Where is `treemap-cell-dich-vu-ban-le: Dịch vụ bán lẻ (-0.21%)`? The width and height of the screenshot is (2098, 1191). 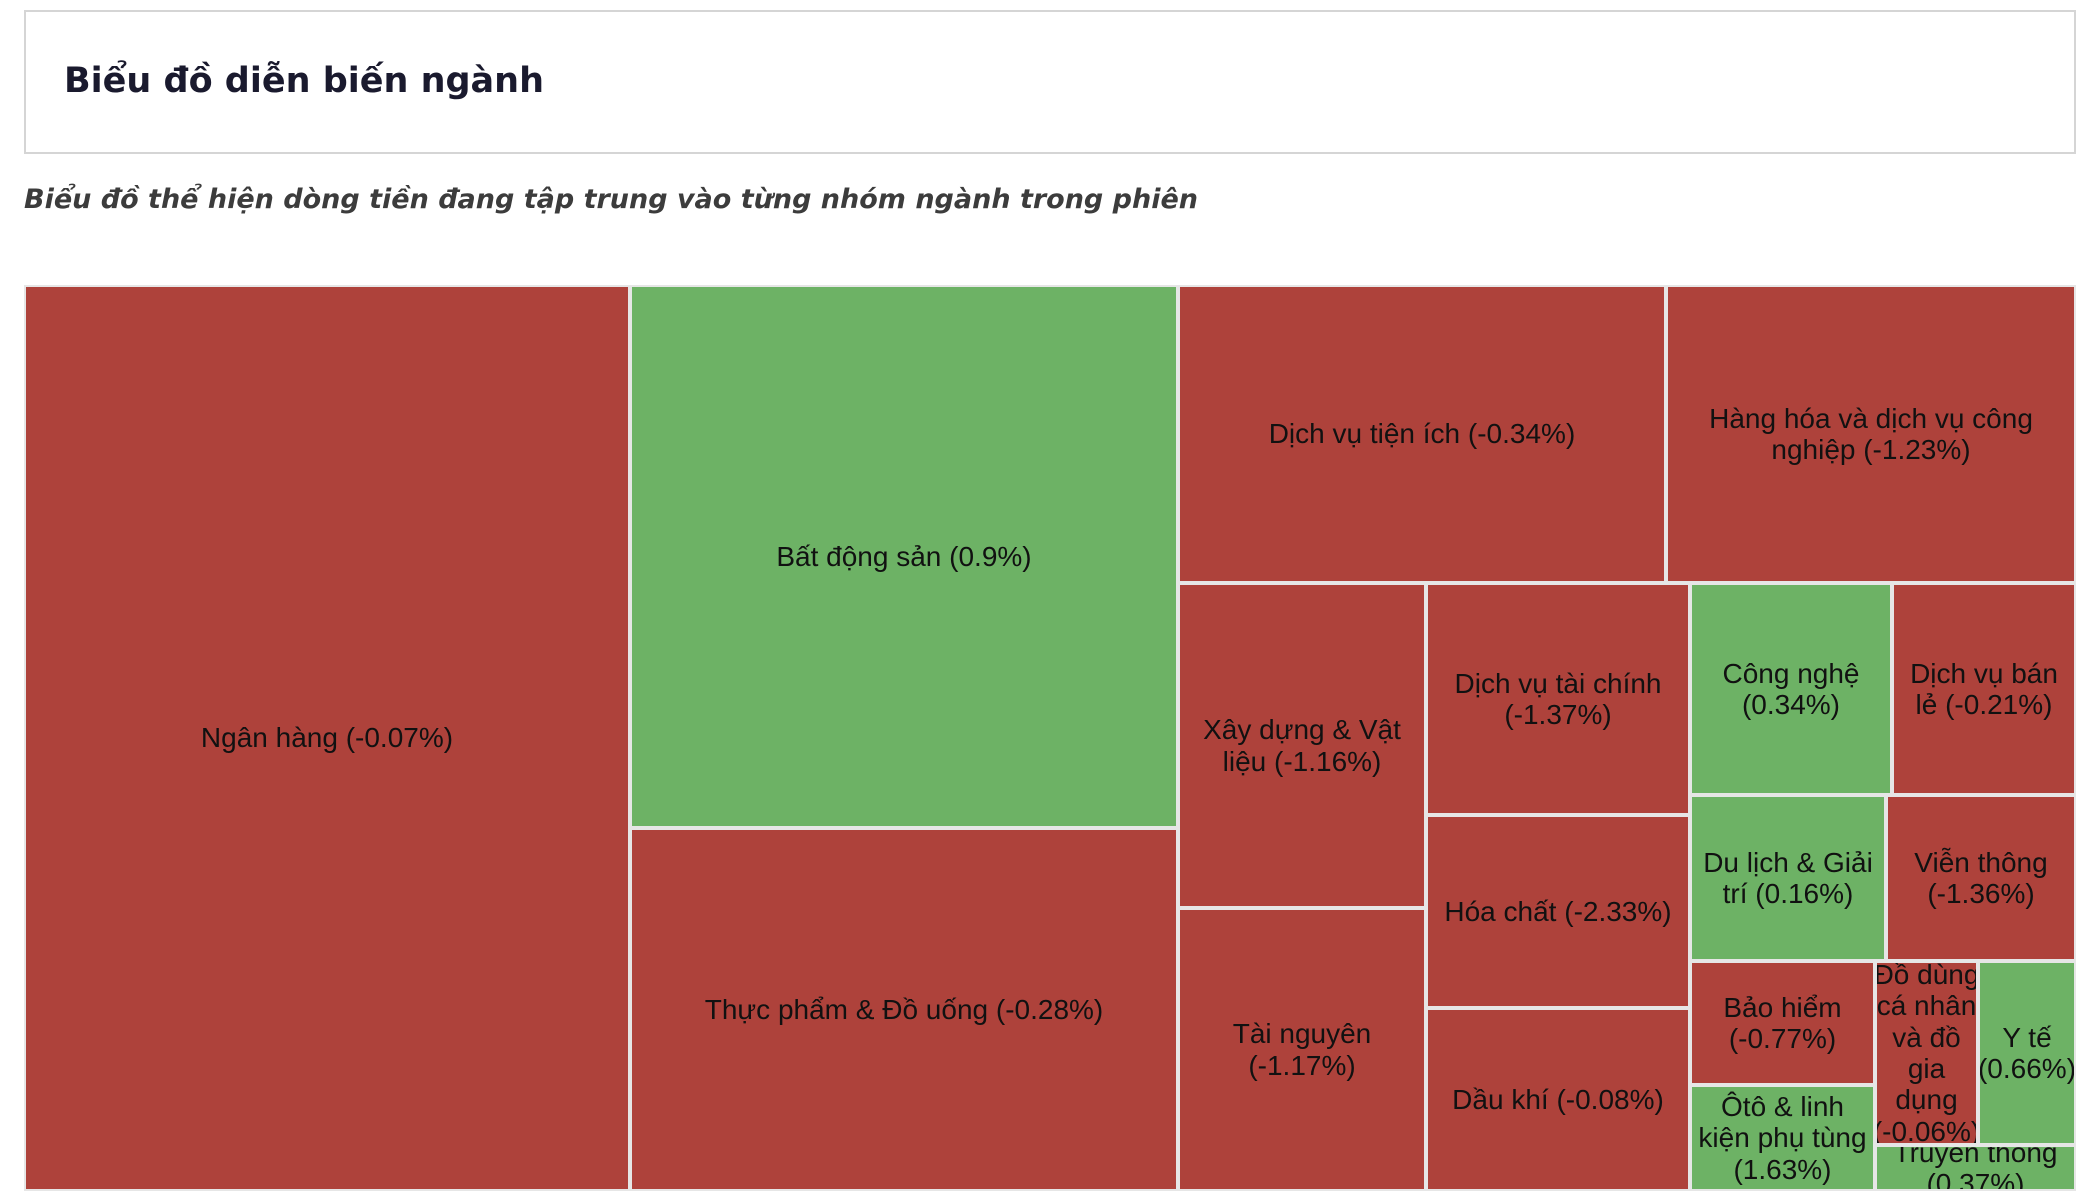 treemap-cell-dich-vu-ban-le: Dịch vụ bán lẻ (-0.21%) is located at coordinates (1984, 689).